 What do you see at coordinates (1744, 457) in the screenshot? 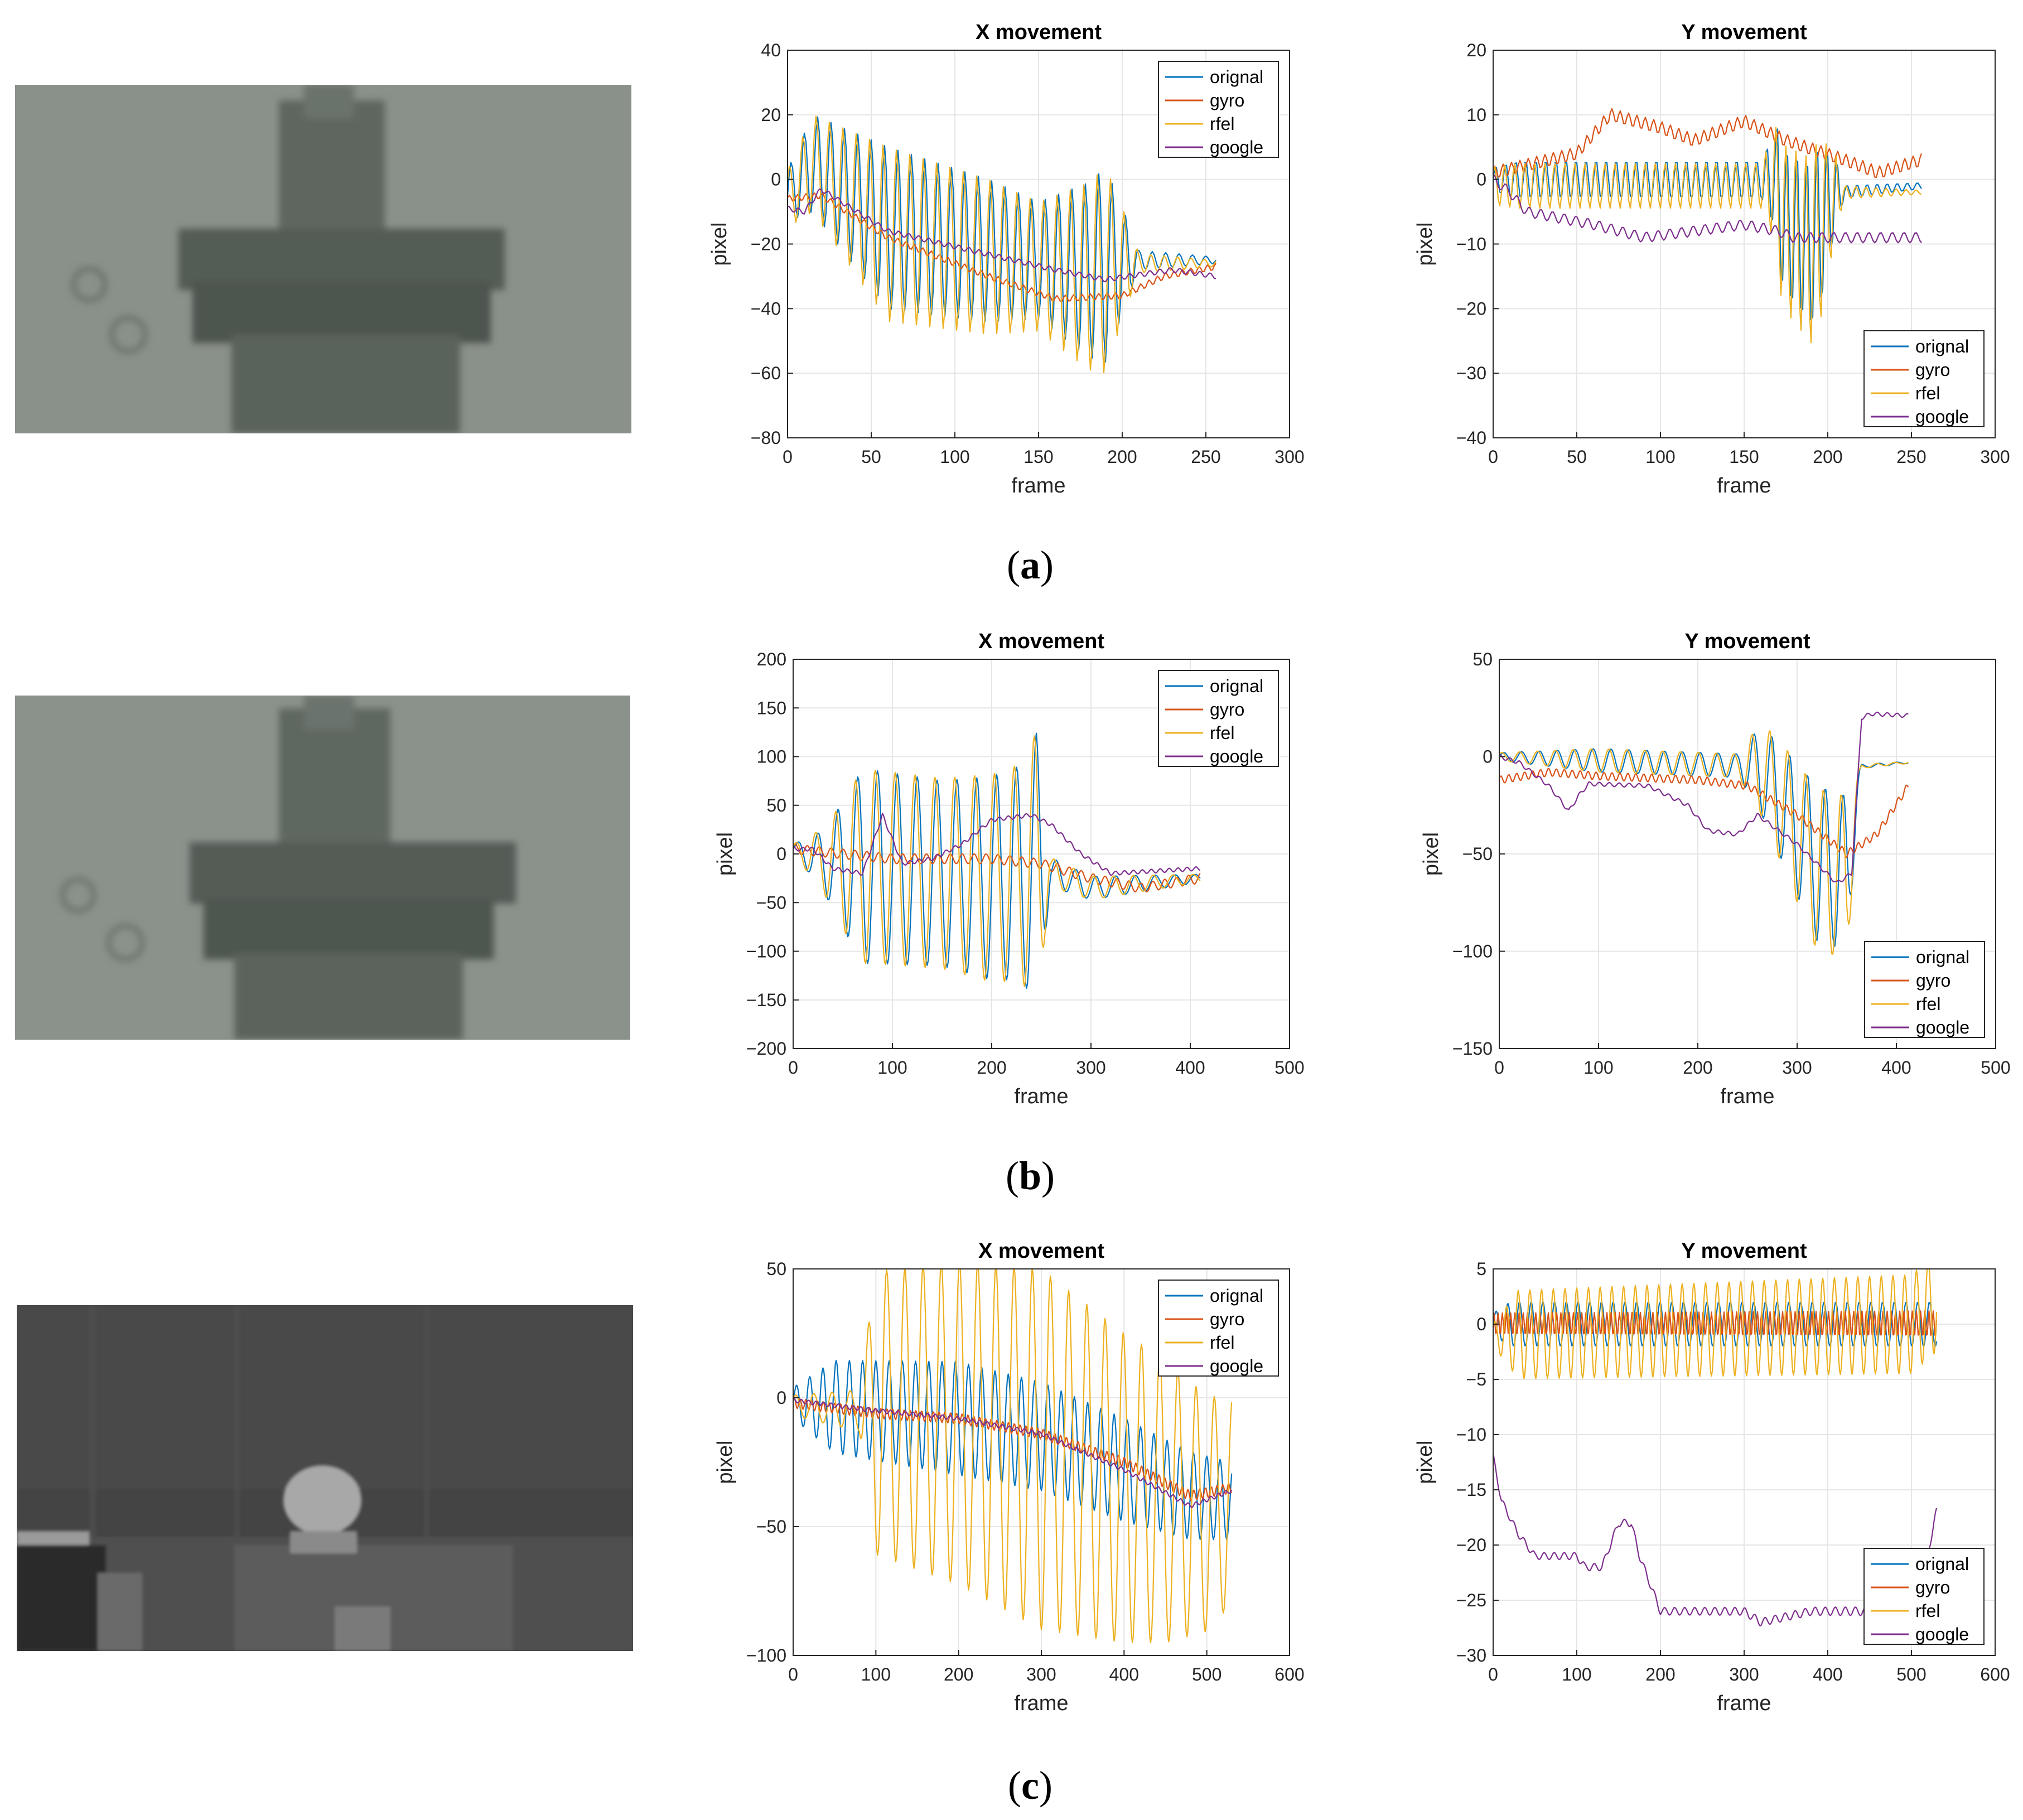
I see `x-tick-label-150: 150` at bounding box center [1744, 457].